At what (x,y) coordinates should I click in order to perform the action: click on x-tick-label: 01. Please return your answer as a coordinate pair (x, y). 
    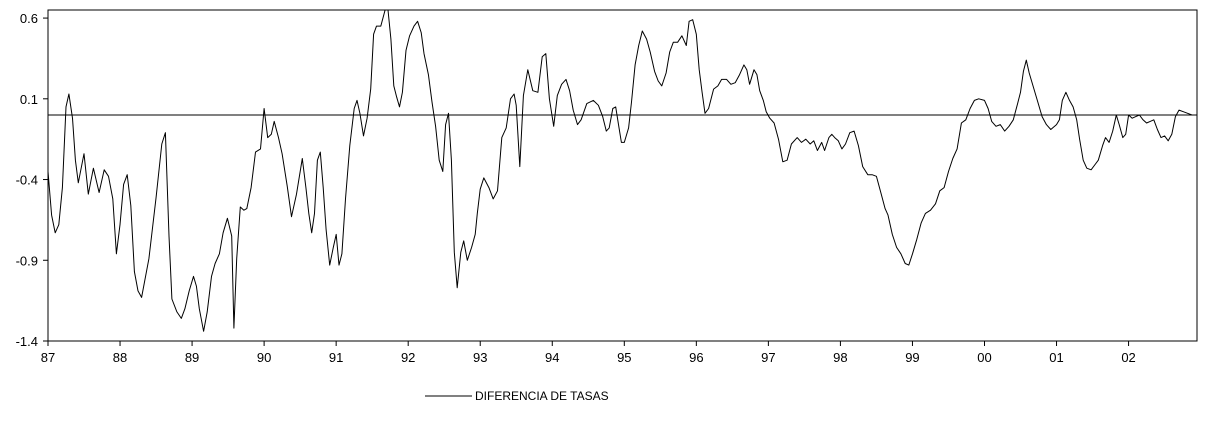
    Looking at the image, I should click on (1056, 357).